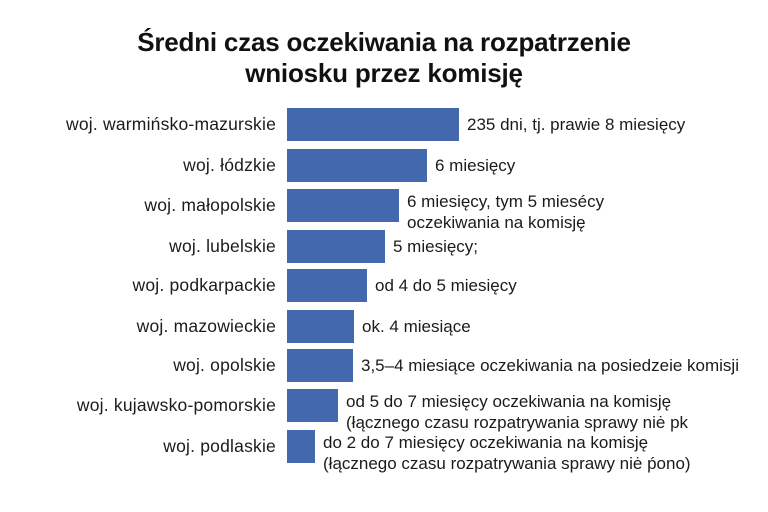 Image resolution: width=768 pixels, height=512 pixels. Describe the element at coordinates (171, 124) in the screenshot. I see `category-label: woj. warmińsko-mazurskie` at that location.